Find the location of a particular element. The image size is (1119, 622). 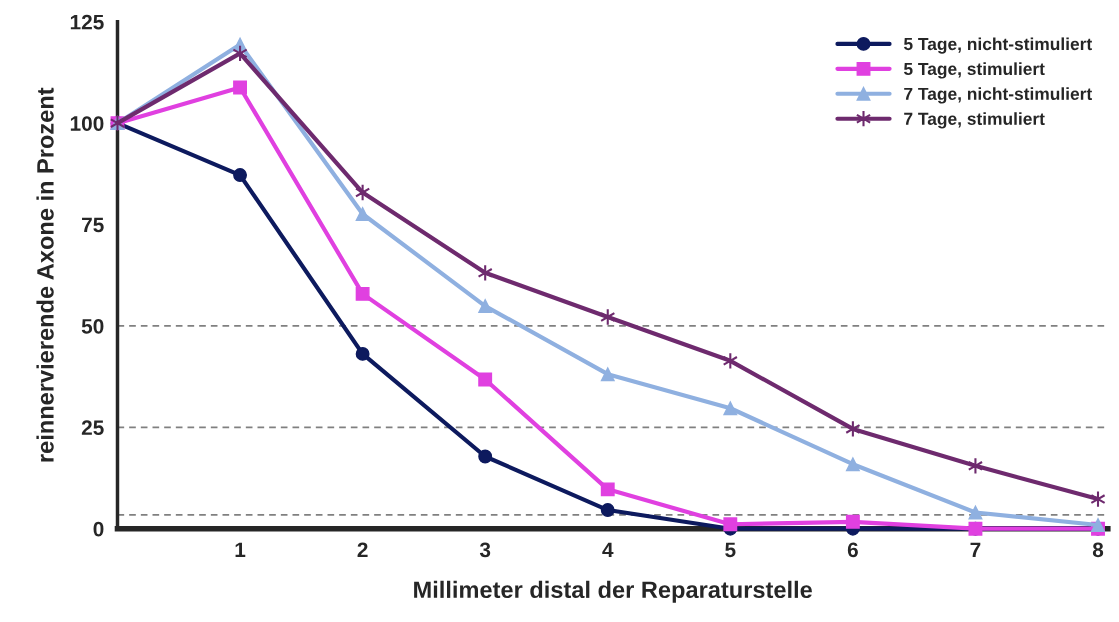

y-tick-label: 0 is located at coordinates (98, 529).